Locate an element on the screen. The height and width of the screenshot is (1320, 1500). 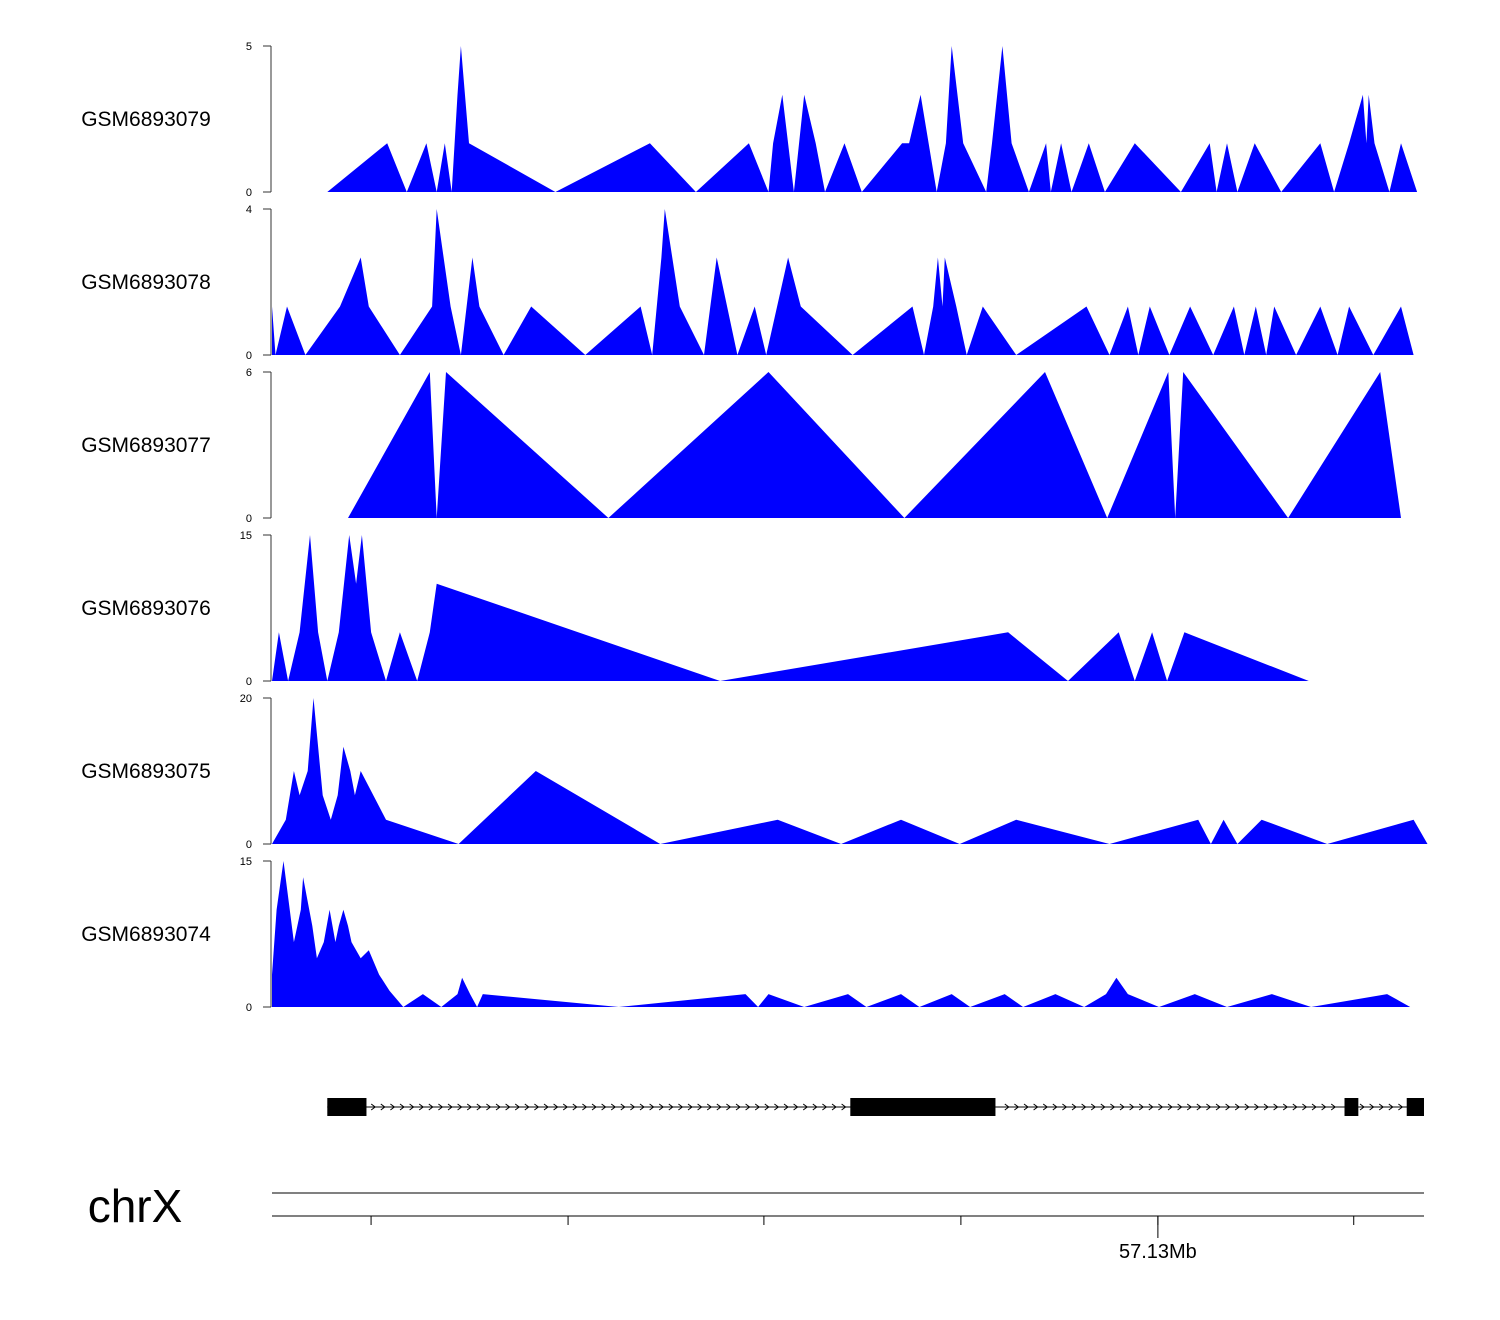
track-label: GSM6893079 is located at coordinates (146, 119).